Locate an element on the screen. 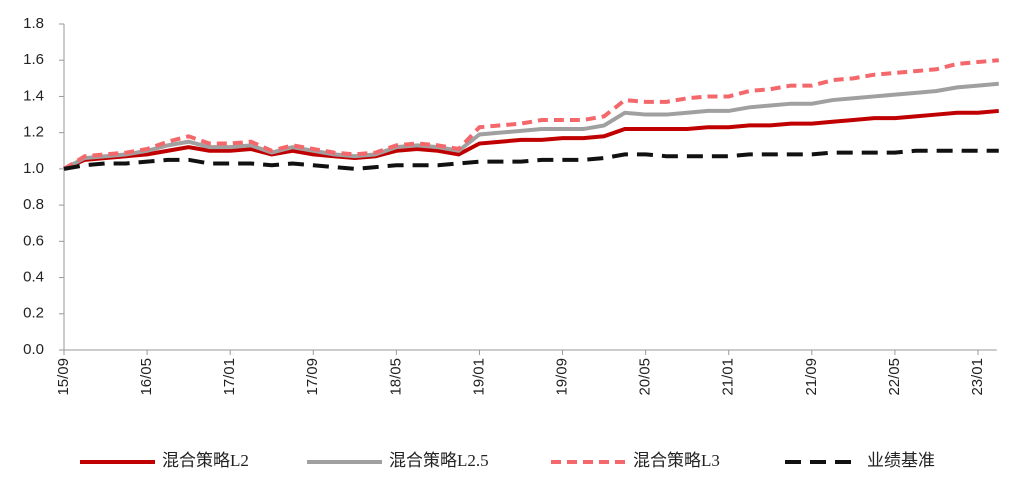 Image resolution: width=1014 pixels, height=483 pixels. y-tick-label: 1.6 is located at coordinates (33, 59).